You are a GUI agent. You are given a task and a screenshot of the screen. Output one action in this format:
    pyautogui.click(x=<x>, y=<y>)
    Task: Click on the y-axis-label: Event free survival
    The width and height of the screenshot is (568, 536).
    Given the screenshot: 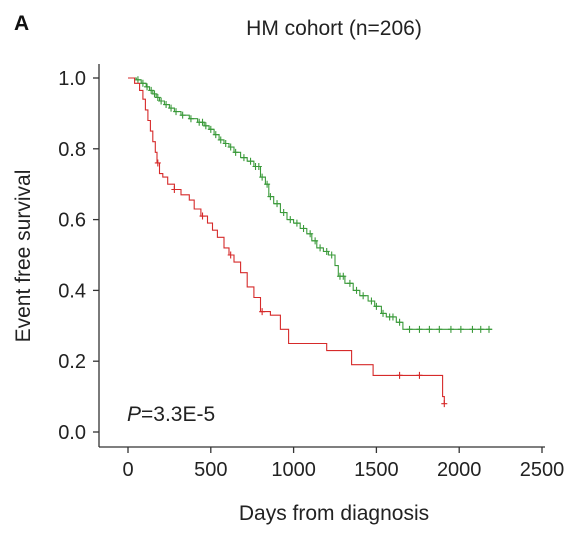 What is the action you would take?
    pyautogui.click(x=23, y=256)
    